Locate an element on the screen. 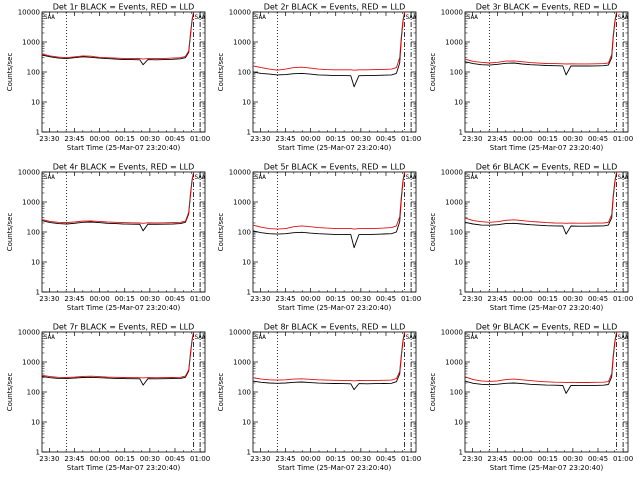 The image size is (640, 485). chart-title: Det 5r BLACK = Events, RED = LLD is located at coordinates (335, 167).